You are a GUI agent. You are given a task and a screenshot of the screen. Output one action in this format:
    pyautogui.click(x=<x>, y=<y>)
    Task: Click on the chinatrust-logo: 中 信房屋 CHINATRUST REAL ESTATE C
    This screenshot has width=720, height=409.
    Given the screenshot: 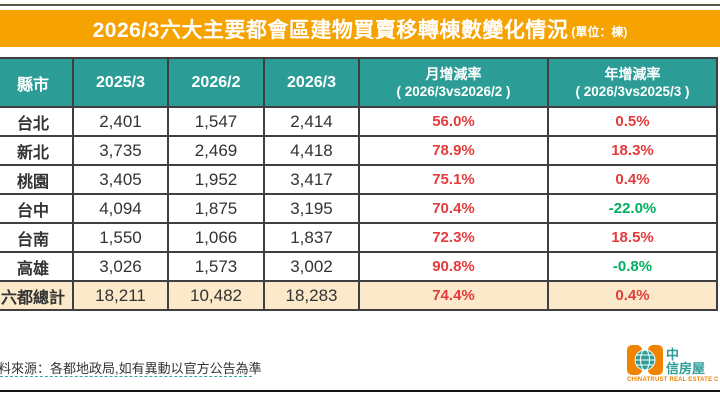 What is the action you would take?
    pyautogui.click(x=673, y=363)
    